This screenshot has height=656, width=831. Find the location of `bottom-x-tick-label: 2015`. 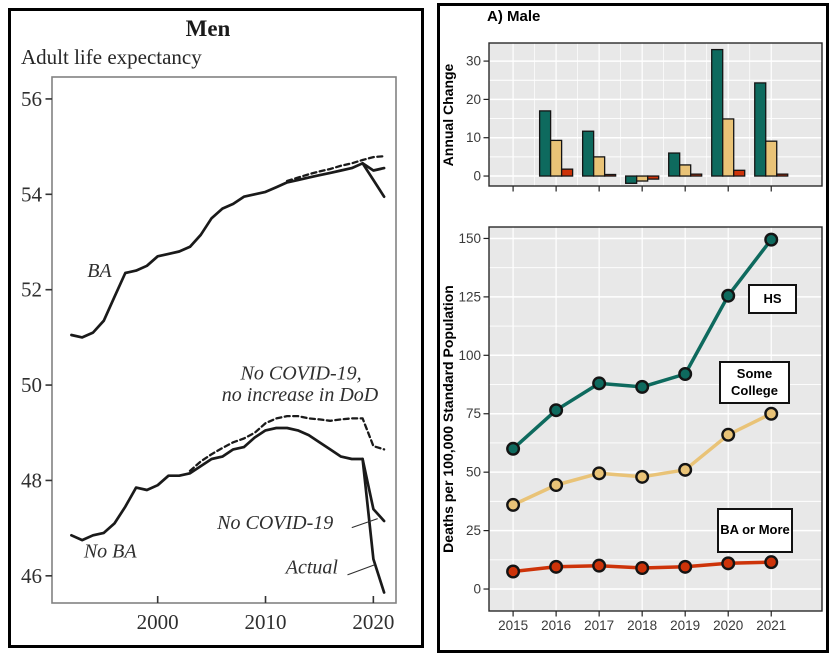

bottom-x-tick-label: 2015 is located at coordinates (513, 625).